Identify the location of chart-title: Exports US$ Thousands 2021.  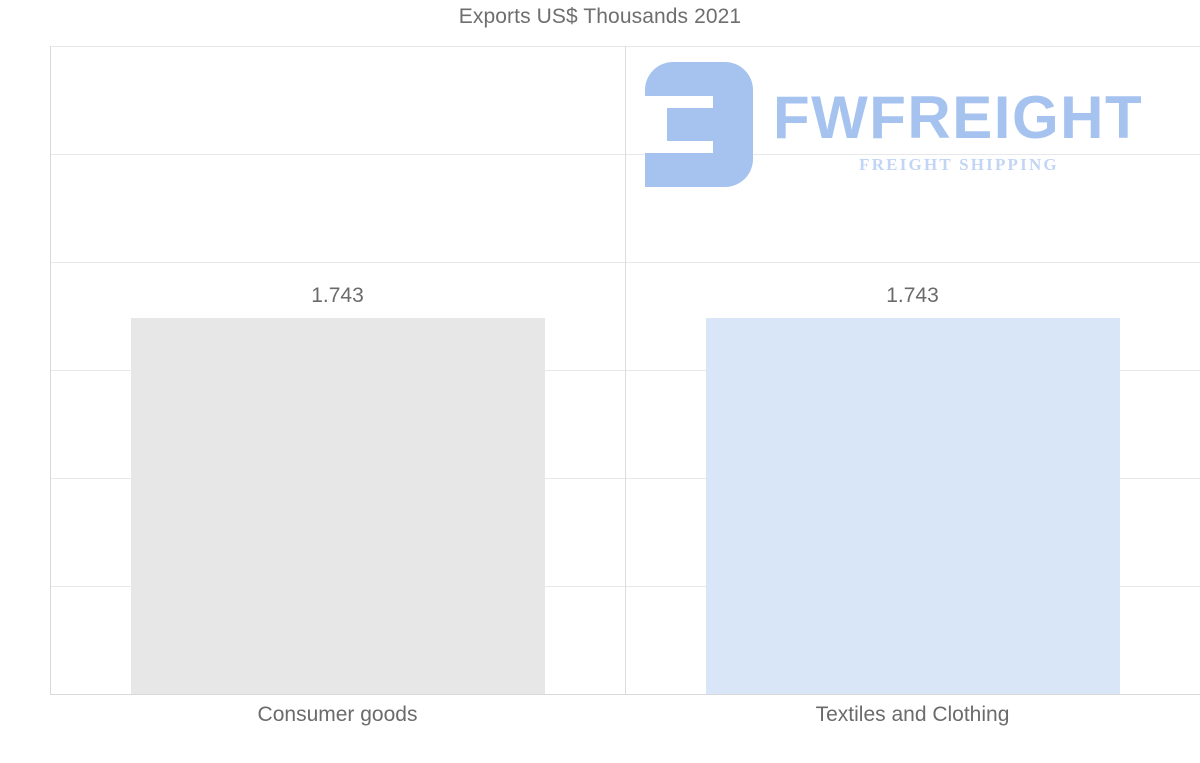
(600, 16).